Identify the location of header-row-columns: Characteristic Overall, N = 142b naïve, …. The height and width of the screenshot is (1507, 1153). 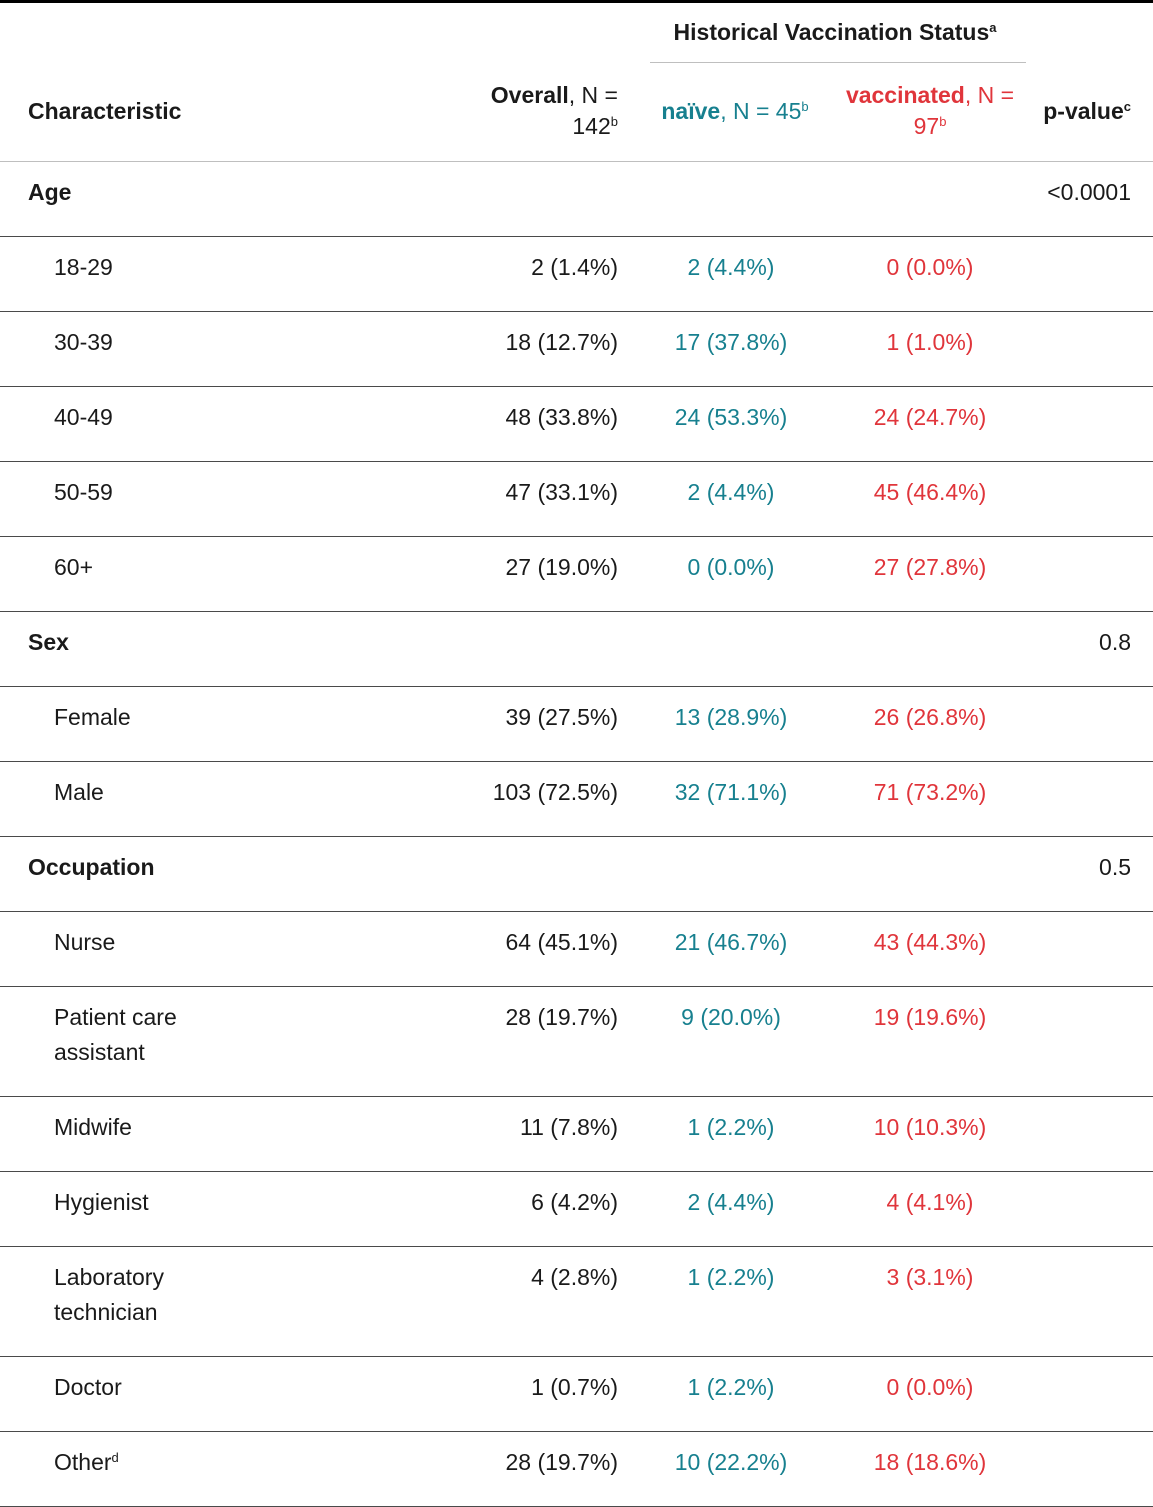
(576, 111).